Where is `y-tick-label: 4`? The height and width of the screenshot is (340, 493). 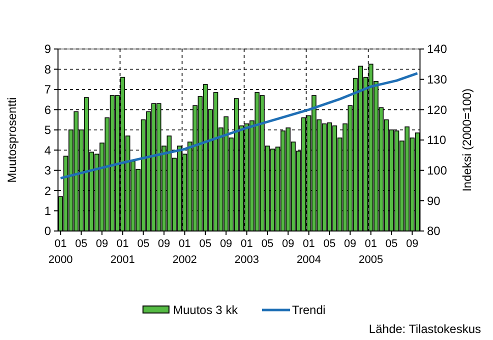
y-tick-label: 4 is located at coordinates (48, 150).